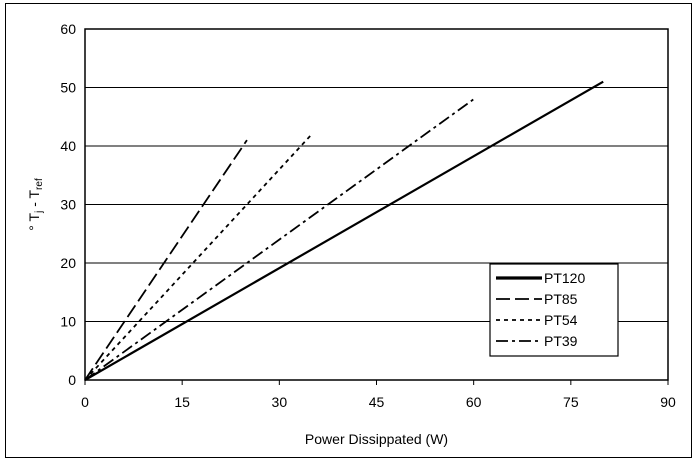 The height and width of the screenshot is (463, 700). I want to click on y-axis-title-middle: - T, so click(34, 200).